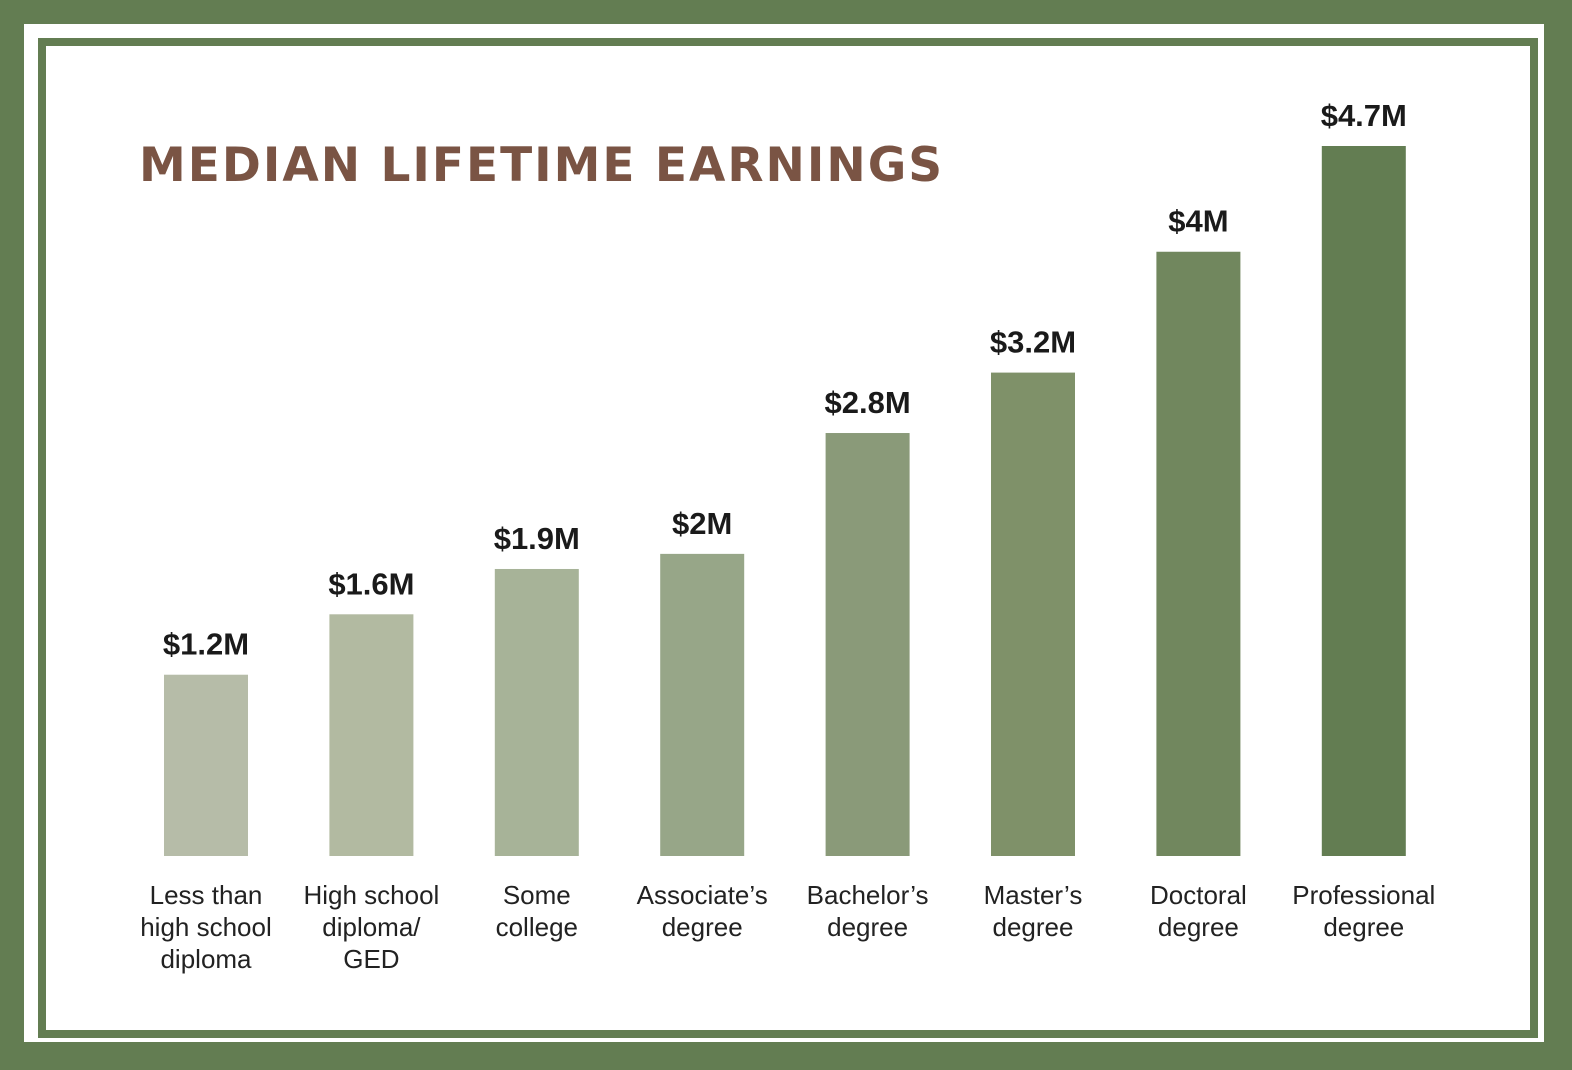  I want to click on category-label-line: Less than, so click(206, 895).